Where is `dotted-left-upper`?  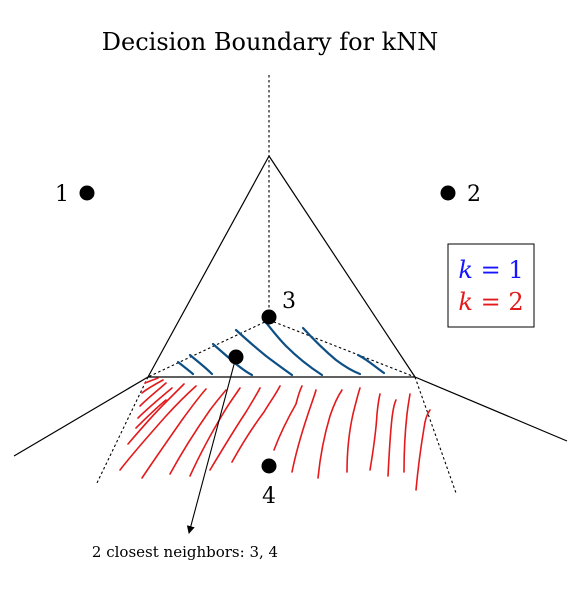
dotted-left-upper is located at coordinates (208, 348).